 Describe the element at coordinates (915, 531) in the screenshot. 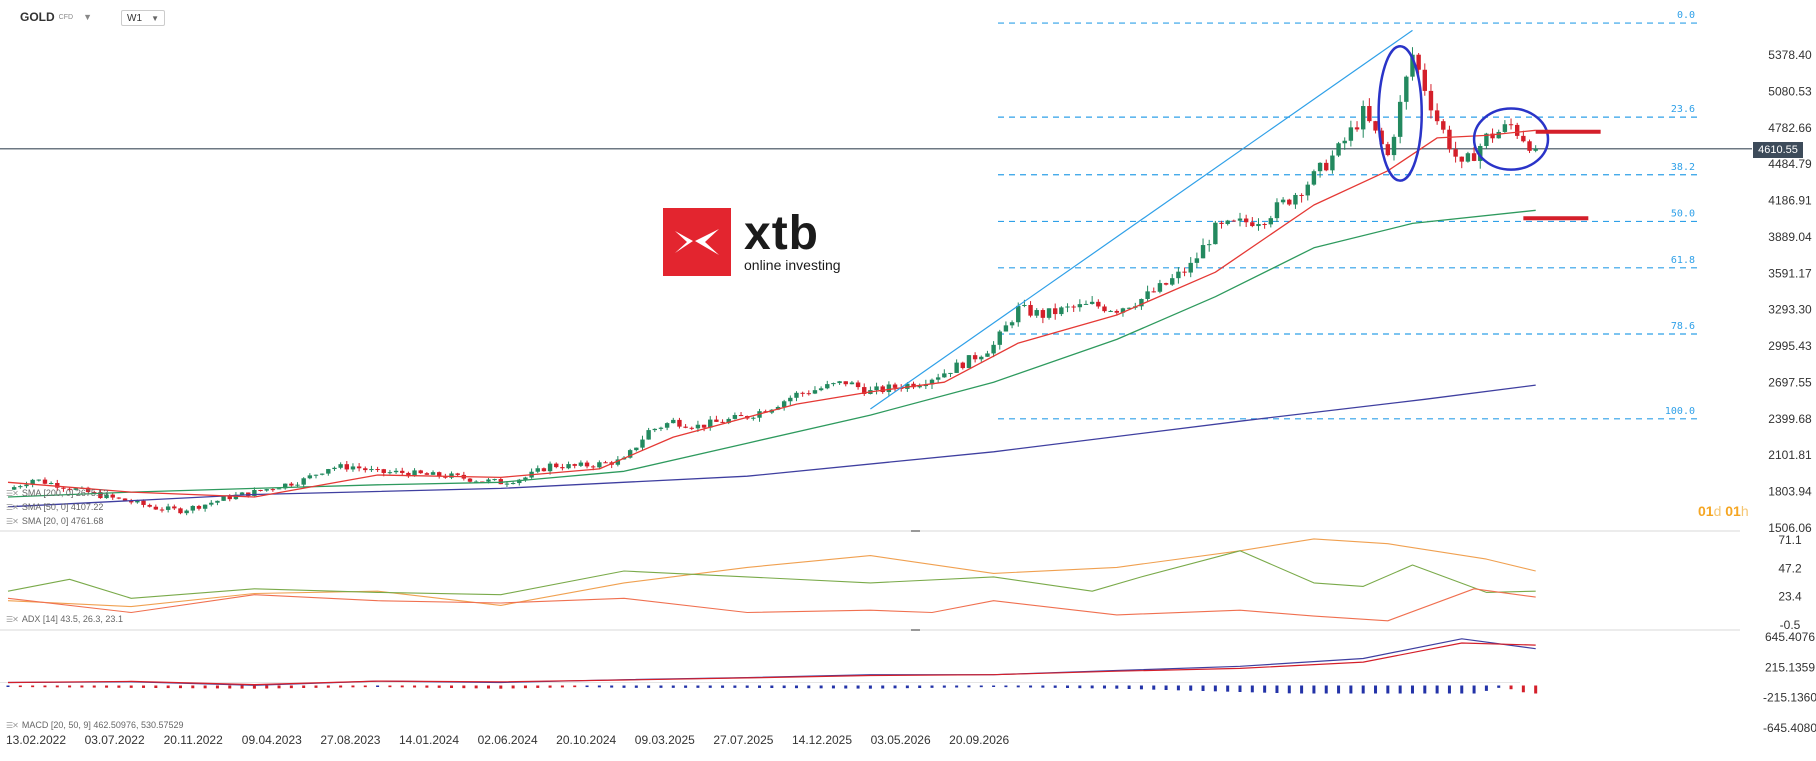

I see `pane-resize-handle` at that location.